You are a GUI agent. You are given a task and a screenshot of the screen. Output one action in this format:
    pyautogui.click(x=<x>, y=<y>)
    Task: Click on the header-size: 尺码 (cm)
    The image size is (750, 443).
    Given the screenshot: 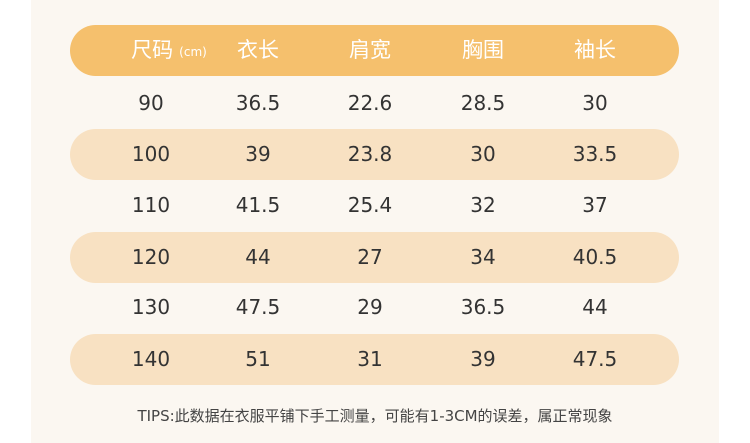 What is the action you would take?
    pyautogui.click(x=169, y=50)
    